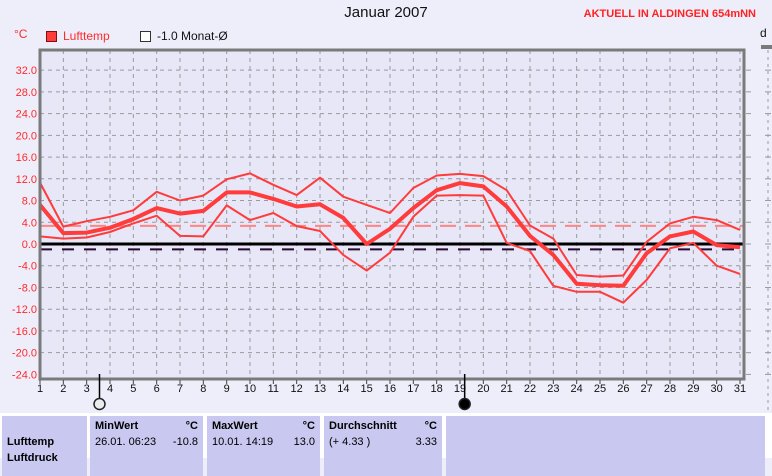 The height and width of the screenshot is (476, 772). Describe the element at coordinates (426, 442) in the screenshot. I see `durchschnitt-value: 3.33` at that location.